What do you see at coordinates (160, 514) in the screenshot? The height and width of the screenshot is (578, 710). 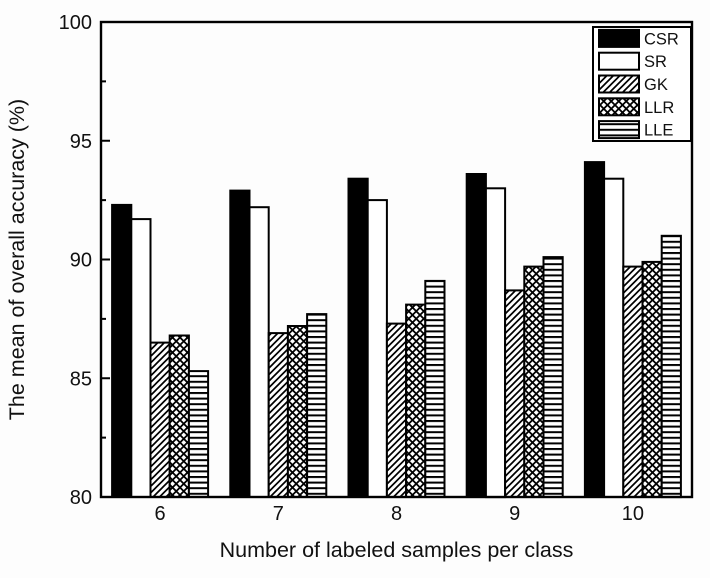 I see `x-tick-label: 6` at bounding box center [160, 514].